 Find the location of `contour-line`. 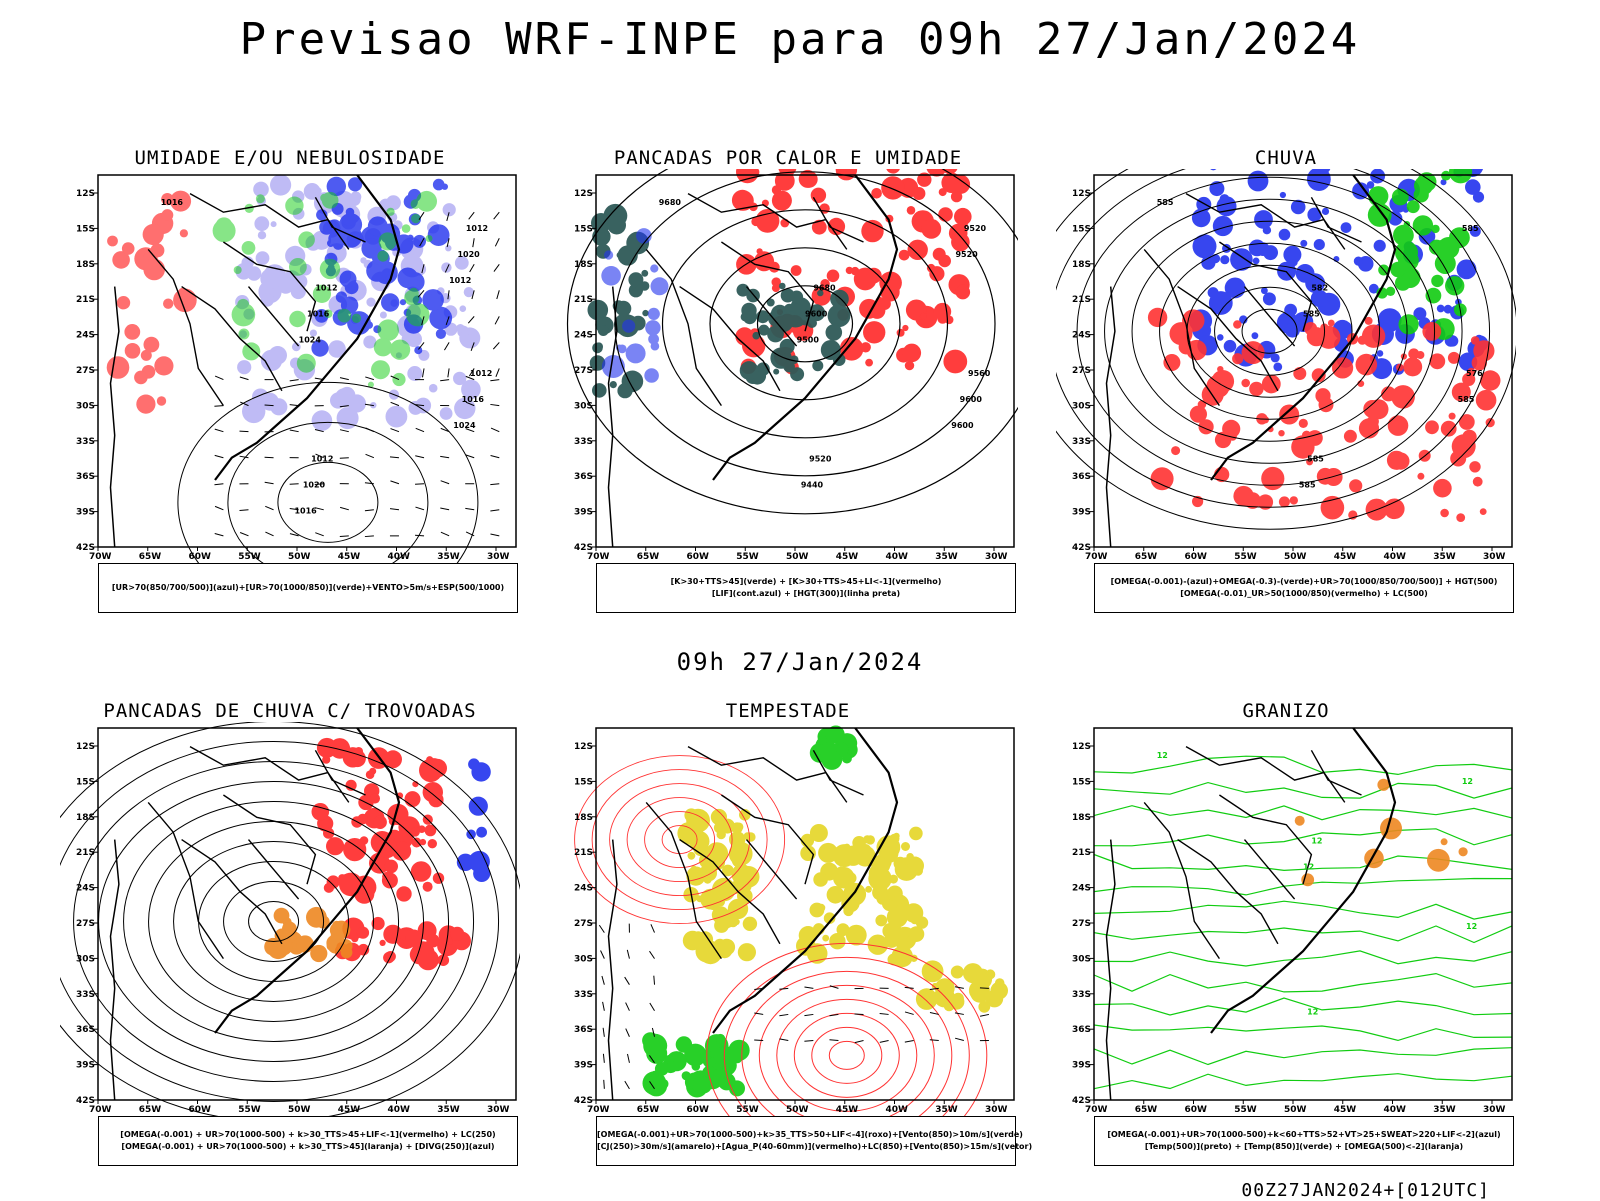

contour-line is located at coordinates (847, 1032).